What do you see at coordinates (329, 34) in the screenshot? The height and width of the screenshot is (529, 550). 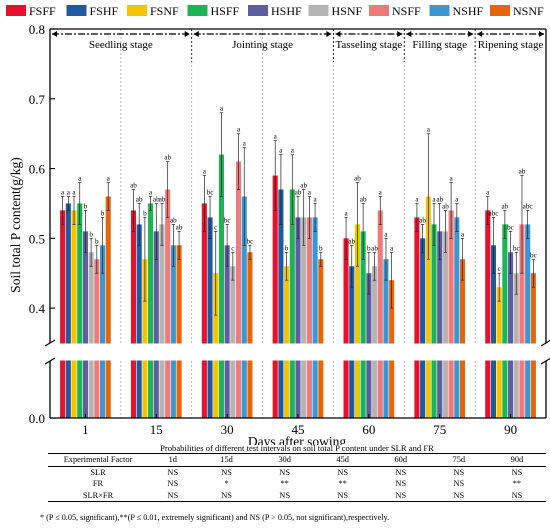 I see `stage-arrow-right` at bounding box center [329, 34].